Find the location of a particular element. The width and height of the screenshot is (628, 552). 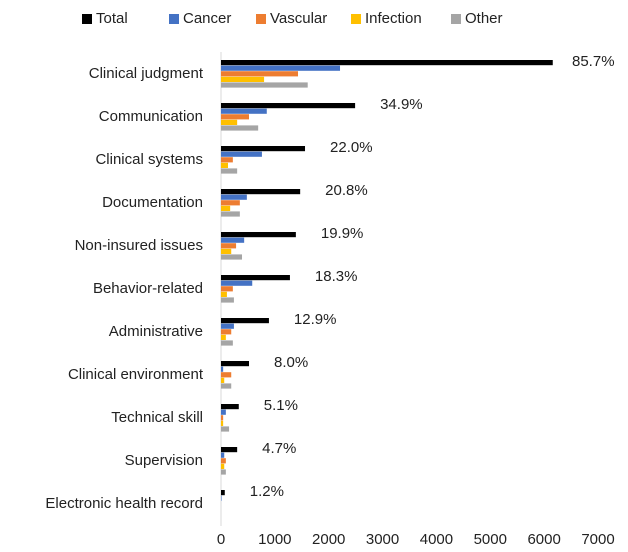

x-tick-label: 1000 is located at coordinates (274, 539).